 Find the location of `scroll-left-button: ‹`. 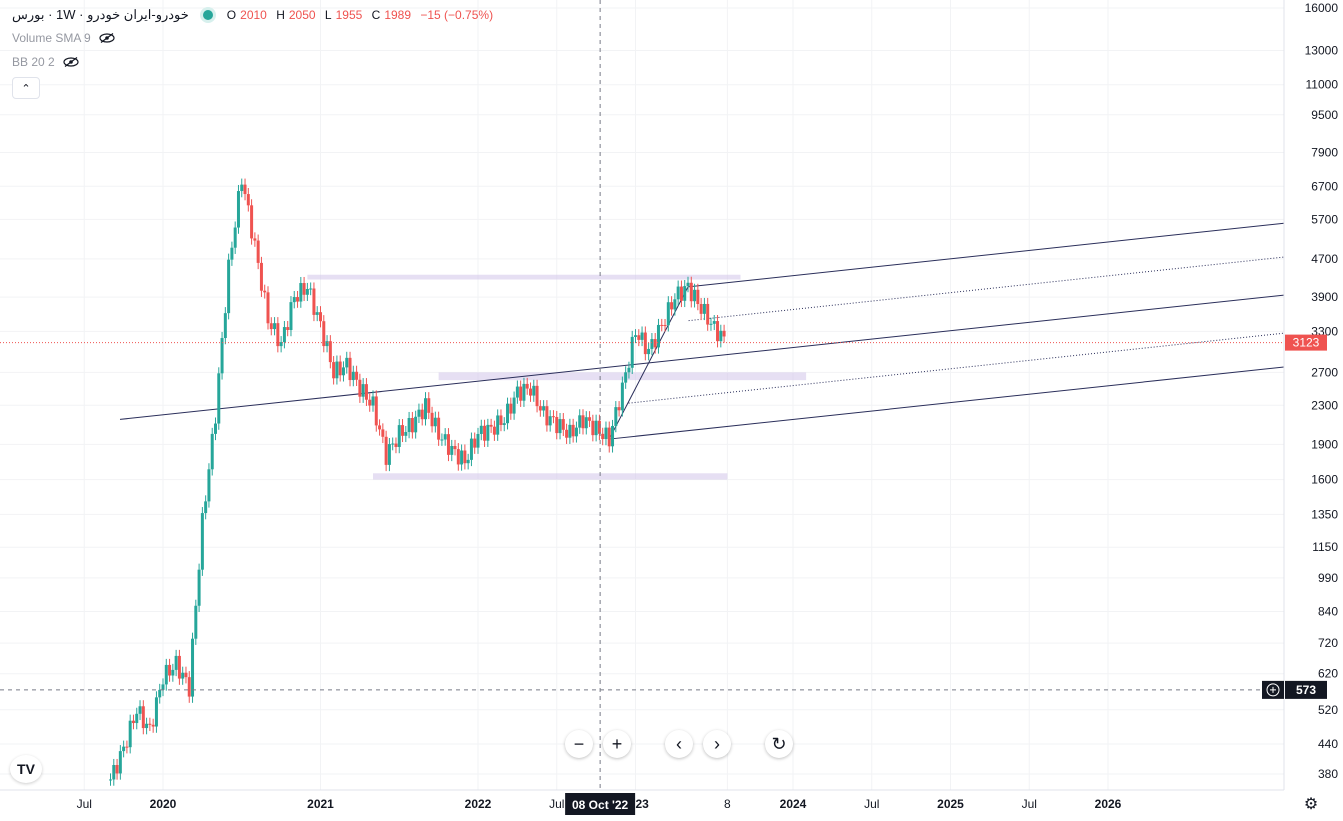

scroll-left-button: ‹ is located at coordinates (679, 744).